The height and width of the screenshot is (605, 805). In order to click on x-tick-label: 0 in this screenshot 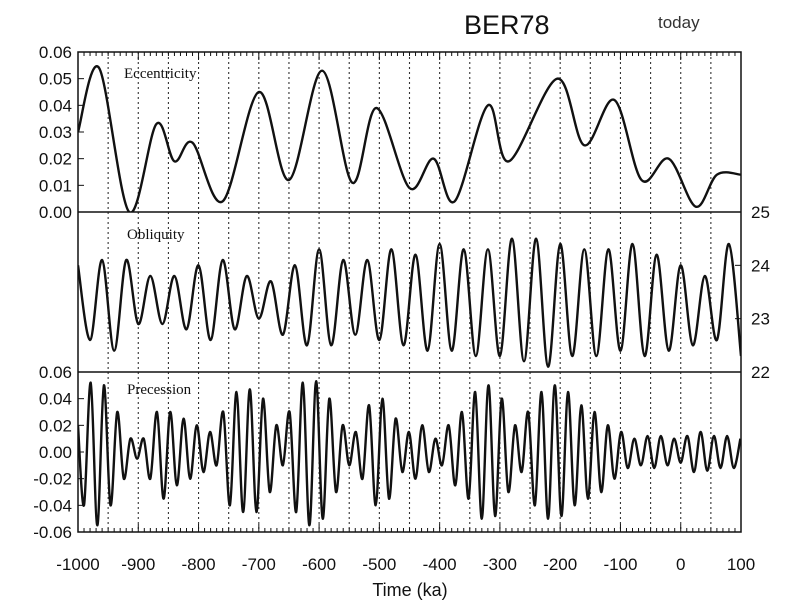, I will do `click(680, 564)`.